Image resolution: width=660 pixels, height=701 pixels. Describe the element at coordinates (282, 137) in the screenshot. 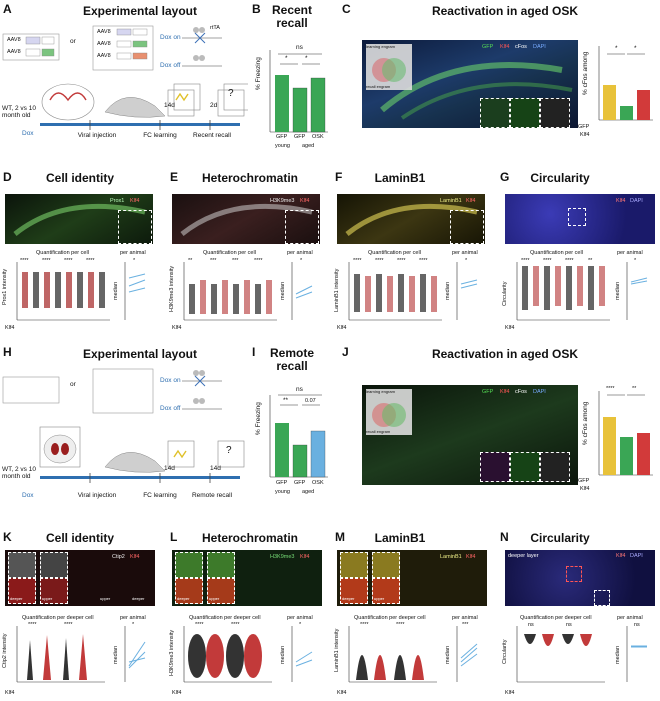

I see `panel-b-group-1: GFP` at that location.